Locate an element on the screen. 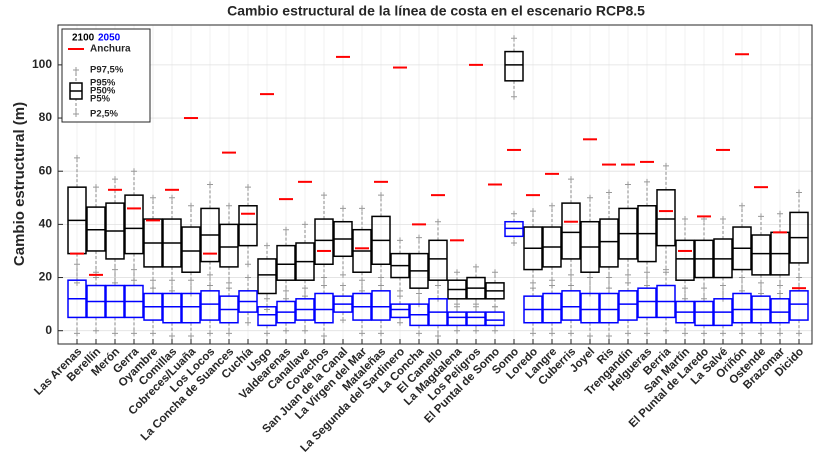 The image size is (814, 459). y-tick-label: 60 is located at coordinates (46, 170).